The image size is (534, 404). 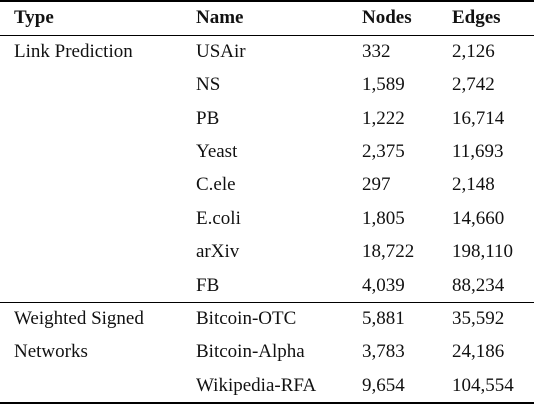 What do you see at coordinates (79, 318) in the screenshot?
I see `group-type: Weighted Signed` at bounding box center [79, 318].